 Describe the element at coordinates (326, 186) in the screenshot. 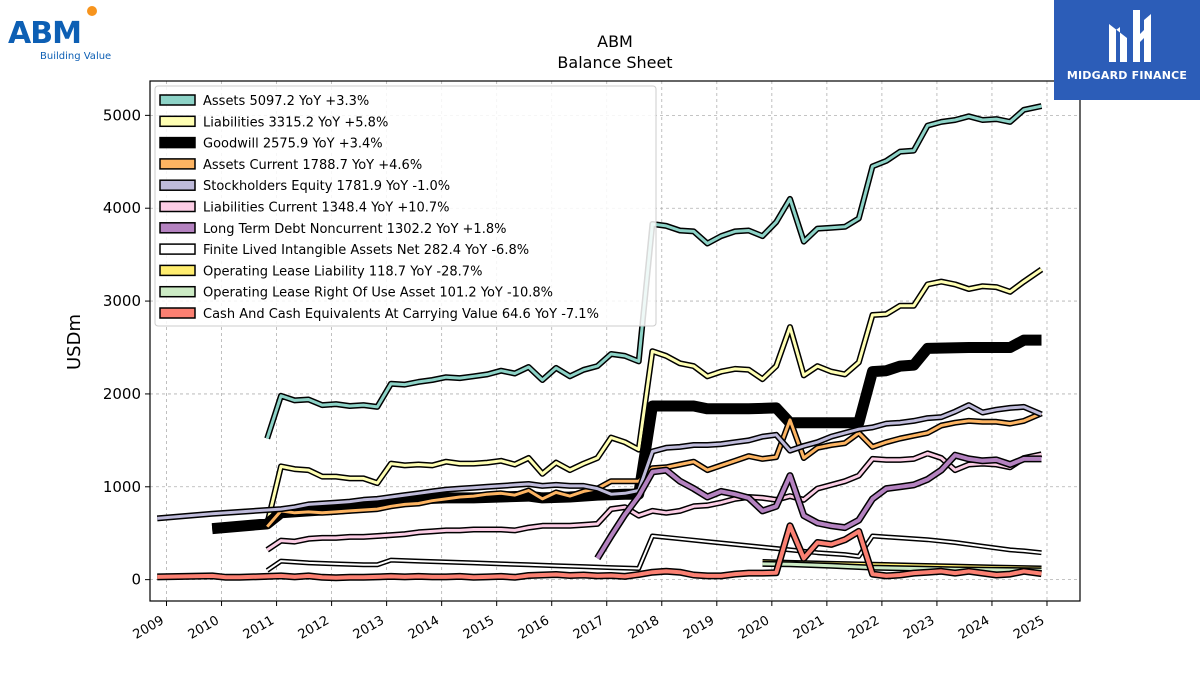

I see `legend-label: Stockholders Equity 1781.9 YoY -1.0%` at that location.